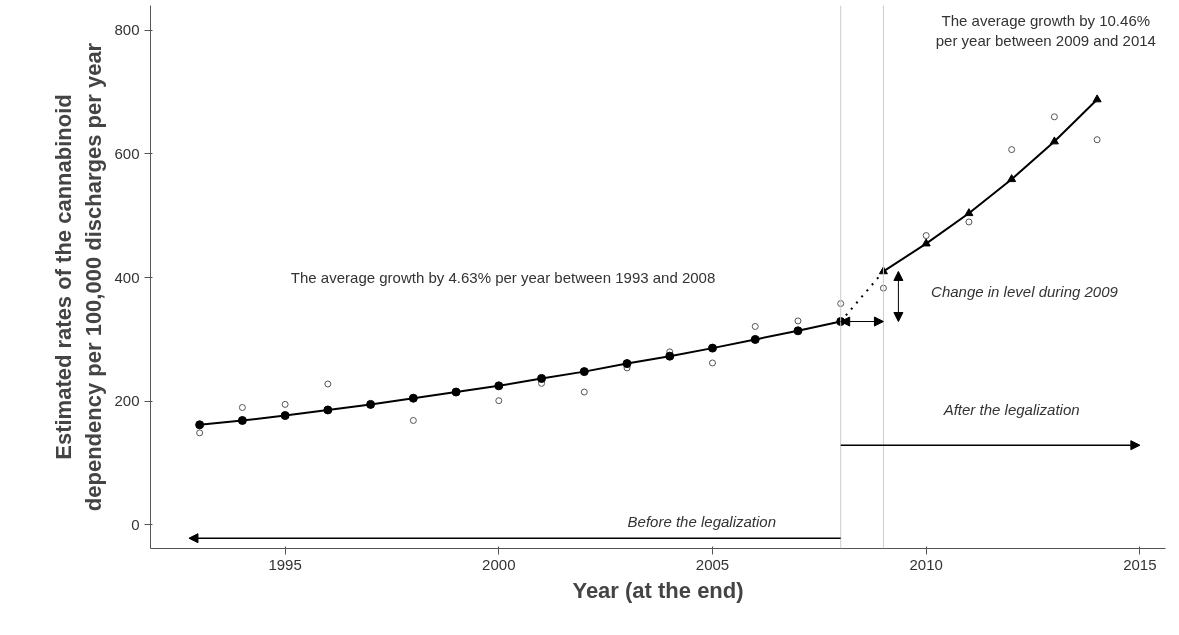 Image resolution: width=1179 pixels, height=635 pixels. Describe the element at coordinates (1140, 564) in the screenshot. I see `x-tick-label: 2015` at that location.